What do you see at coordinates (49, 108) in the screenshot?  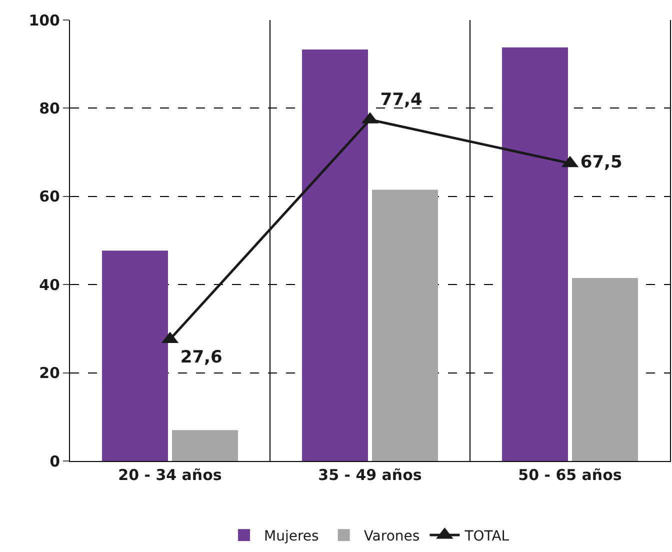 I see `y-tick-label: 80` at bounding box center [49, 108].